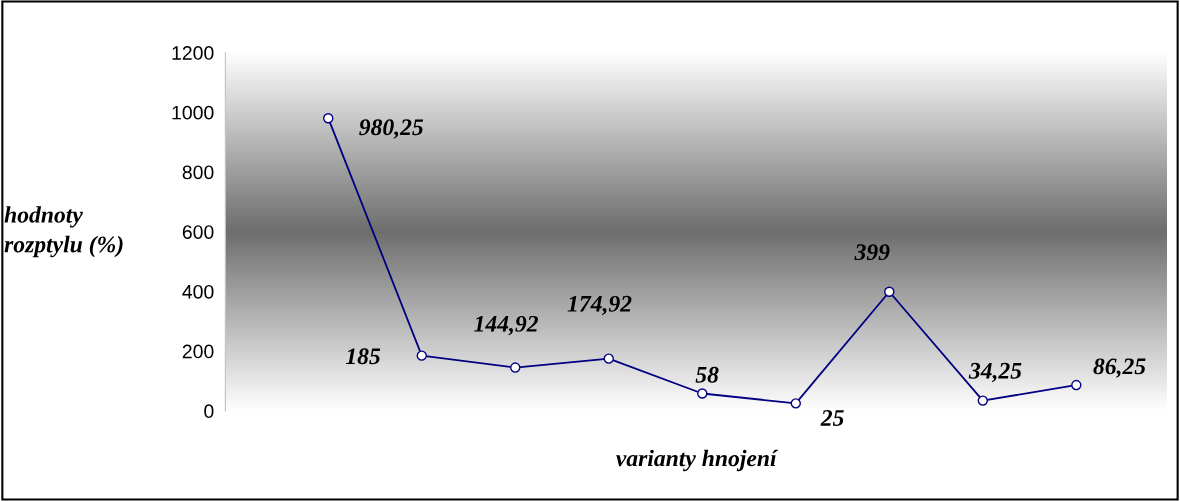 This screenshot has width=1180, height=501. Describe the element at coordinates (363, 356) in the screenshot. I see `data-label: 185` at that location.